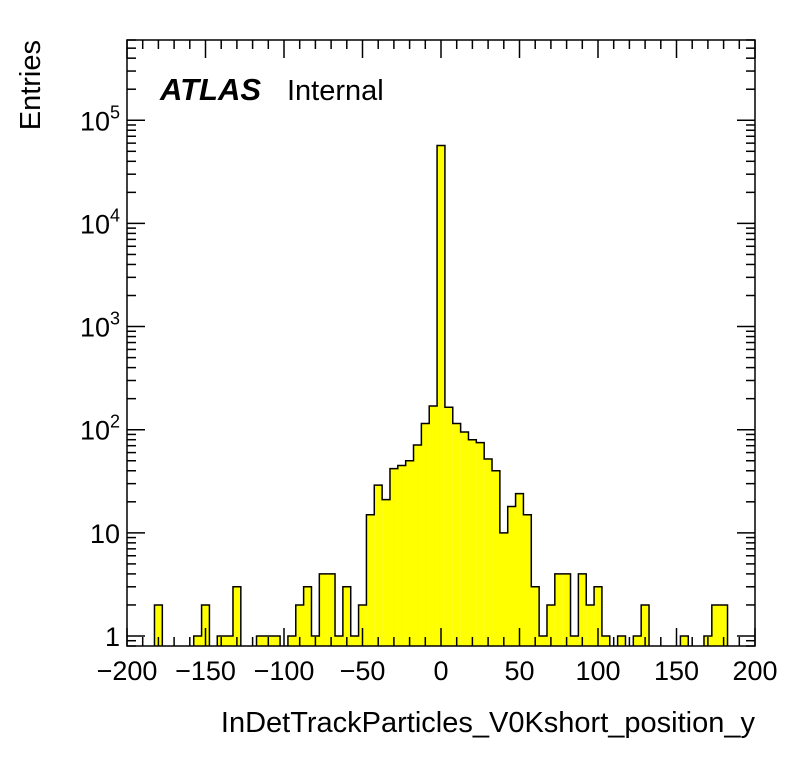 Image resolution: width=796 pixels, height=777 pixels. Describe the element at coordinates (100, 326) in the screenshot. I see `y-tick-label: 10³` at that location.